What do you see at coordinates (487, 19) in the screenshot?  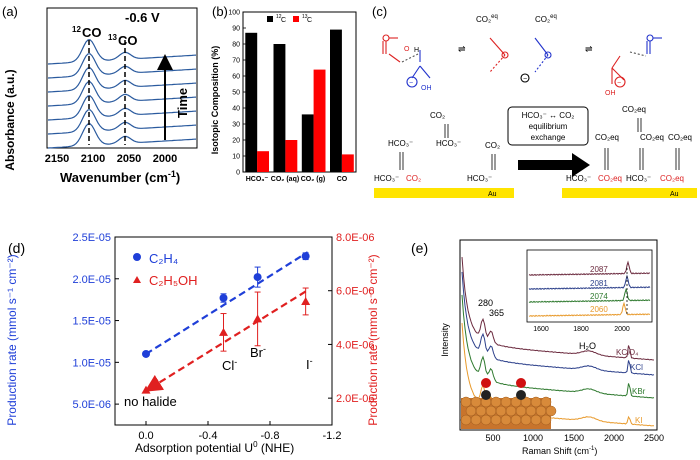 I see `c-eq1: CO₂eq` at bounding box center [487, 19].